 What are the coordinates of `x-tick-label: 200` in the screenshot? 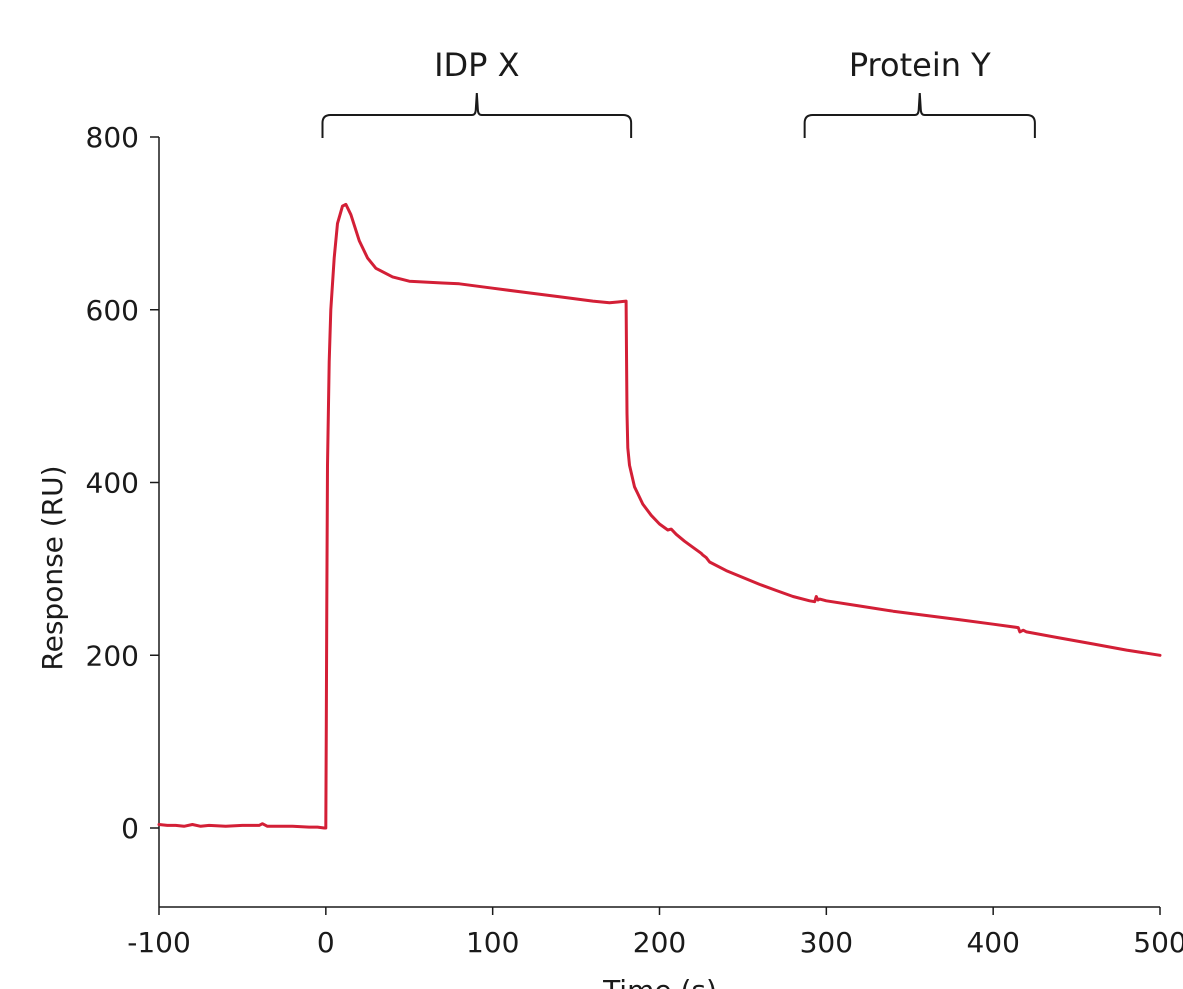 It's located at (659, 942).